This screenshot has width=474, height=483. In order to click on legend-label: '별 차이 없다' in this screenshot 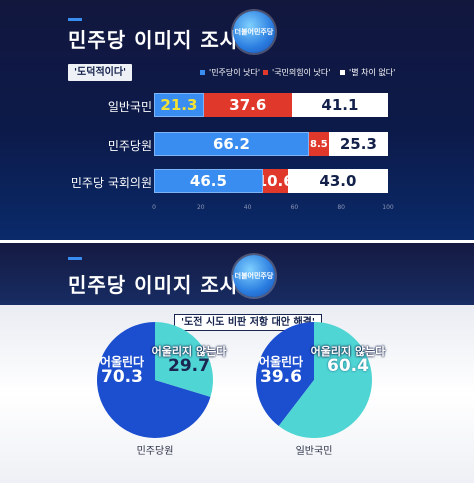, I will do `click(372, 72)`.